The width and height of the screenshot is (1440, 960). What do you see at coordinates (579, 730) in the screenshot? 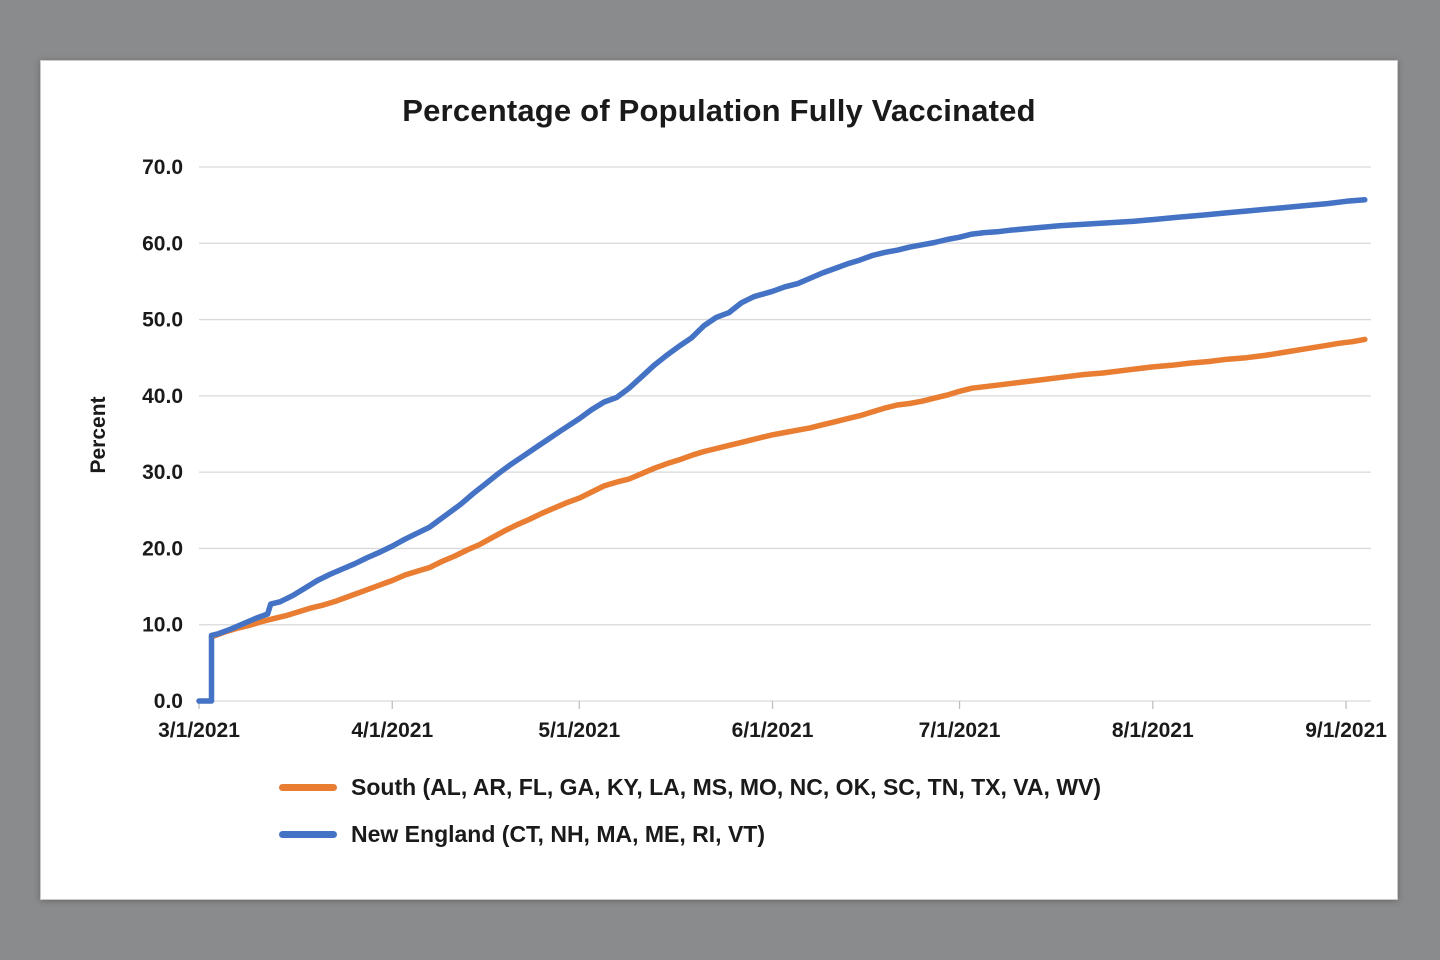
I see `x-tick-label: 5/1/2021` at bounding box center [579, 730].